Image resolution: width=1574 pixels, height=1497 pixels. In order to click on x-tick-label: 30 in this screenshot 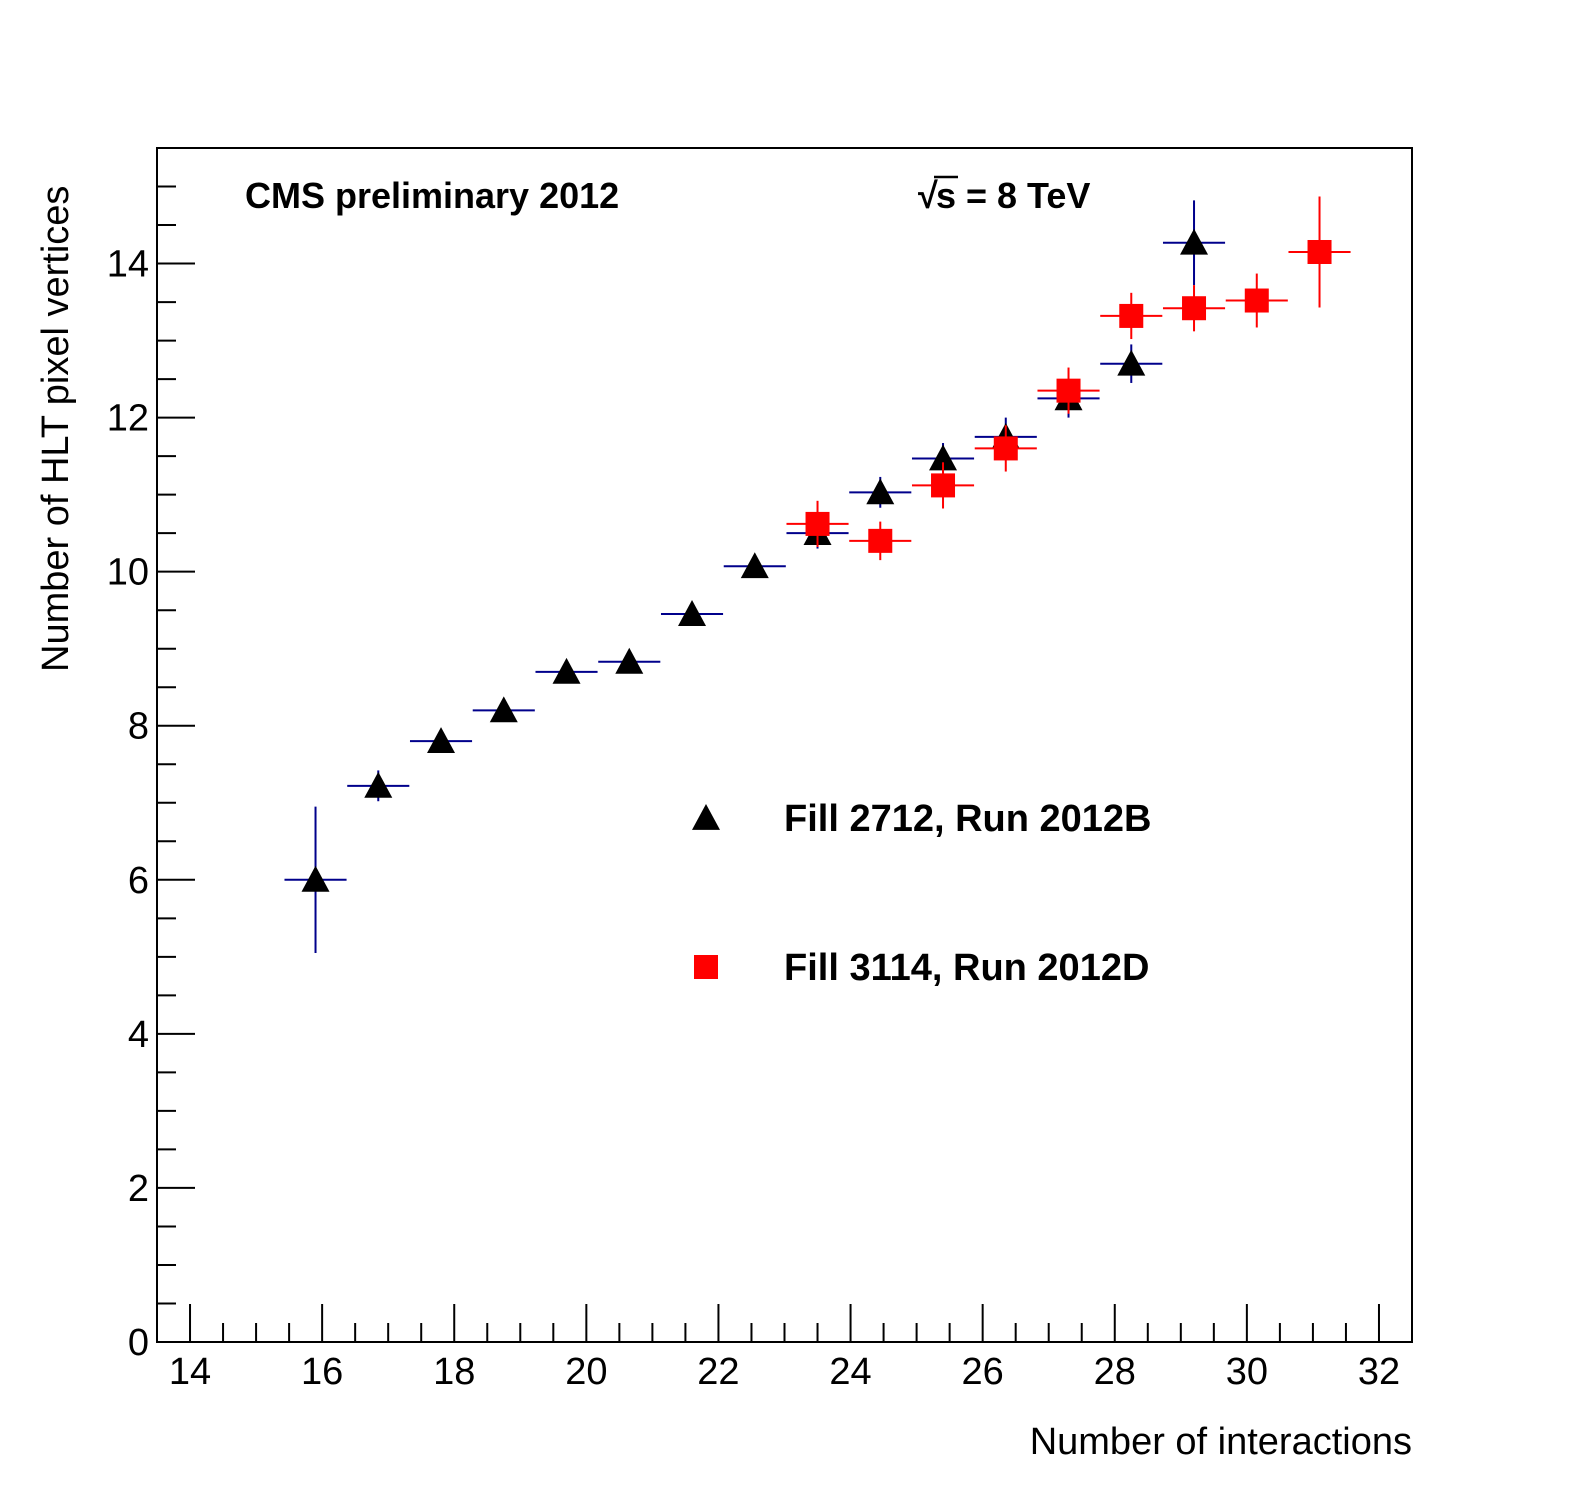, I will do `click(1247, 1372)`.